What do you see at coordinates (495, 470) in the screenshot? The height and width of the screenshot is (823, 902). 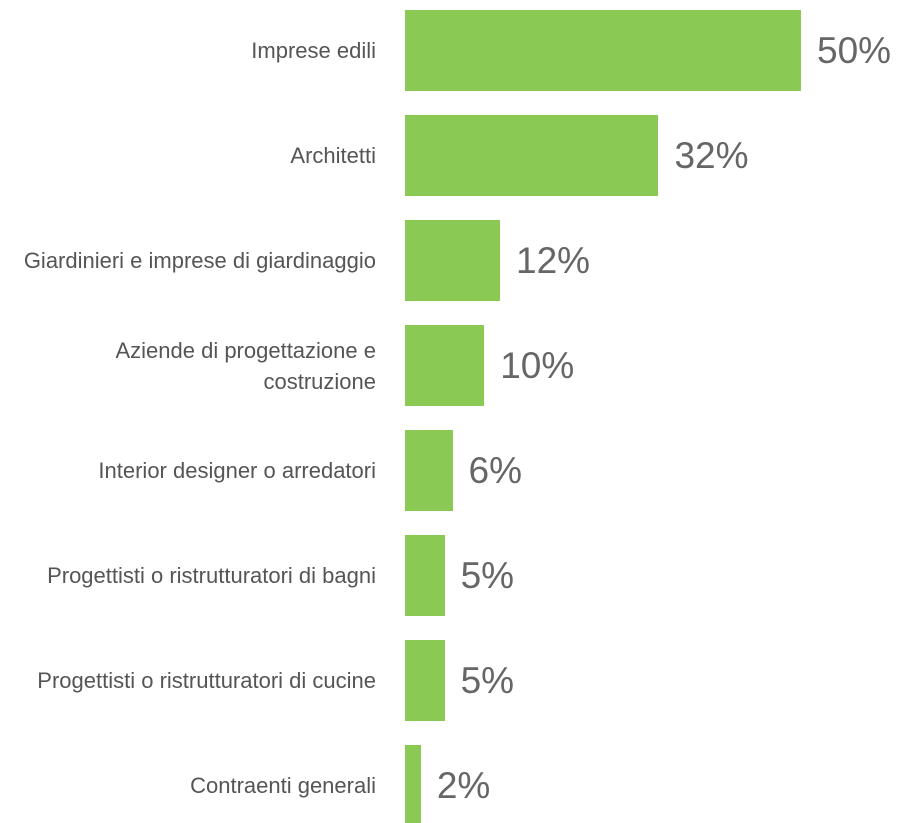 I see `value-label: 6%` at bounding box center [495, 470].